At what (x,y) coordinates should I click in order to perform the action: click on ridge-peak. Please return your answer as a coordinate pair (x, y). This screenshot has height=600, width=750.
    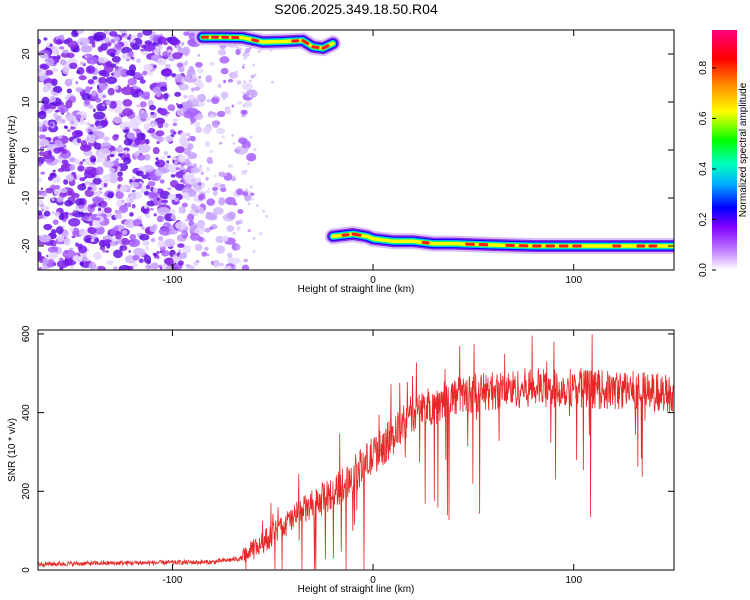
    Looking at the image, I should click on (255, 40).